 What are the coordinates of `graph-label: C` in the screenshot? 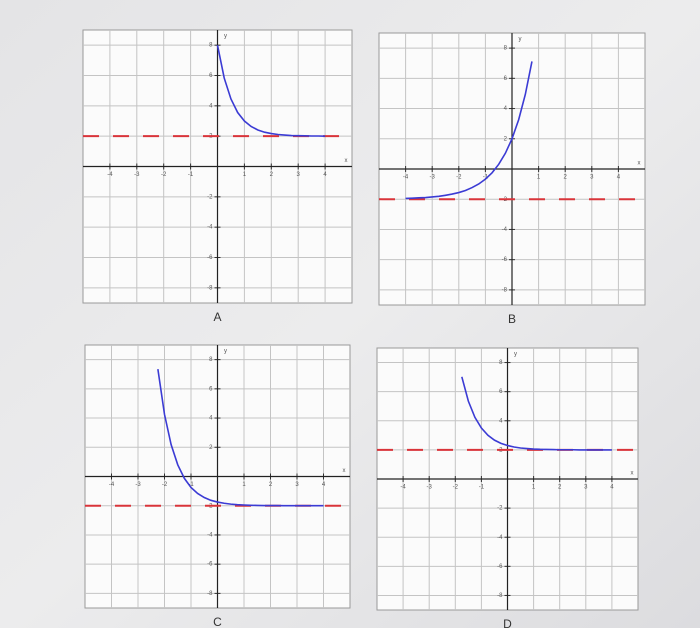 It's located at (217, 621).